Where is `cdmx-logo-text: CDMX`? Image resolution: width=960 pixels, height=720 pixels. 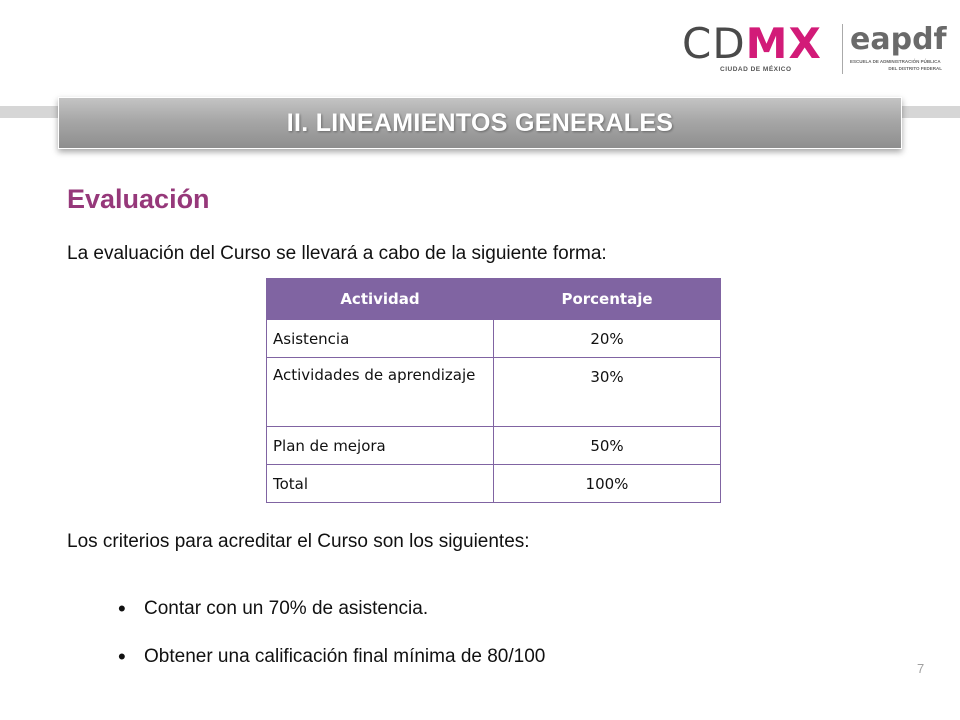 cdmx-logo-text: CDMX is located at coordinates (752, 44).